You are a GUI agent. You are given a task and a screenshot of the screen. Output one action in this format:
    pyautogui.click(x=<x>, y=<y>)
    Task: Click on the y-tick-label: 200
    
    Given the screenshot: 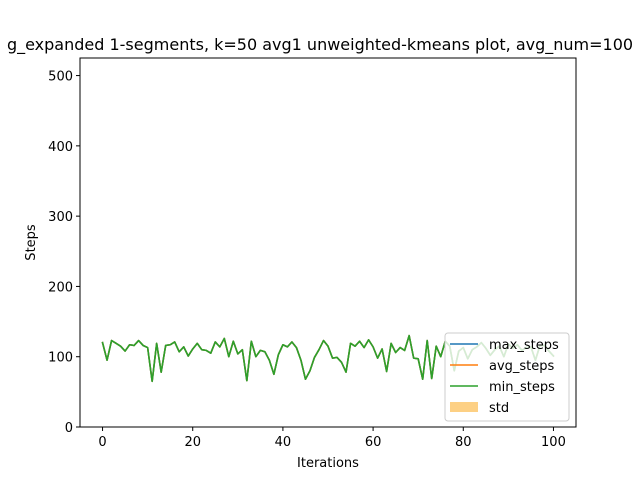 What is the action you would take?
    pyautogui.click(x=60, y=287)
    